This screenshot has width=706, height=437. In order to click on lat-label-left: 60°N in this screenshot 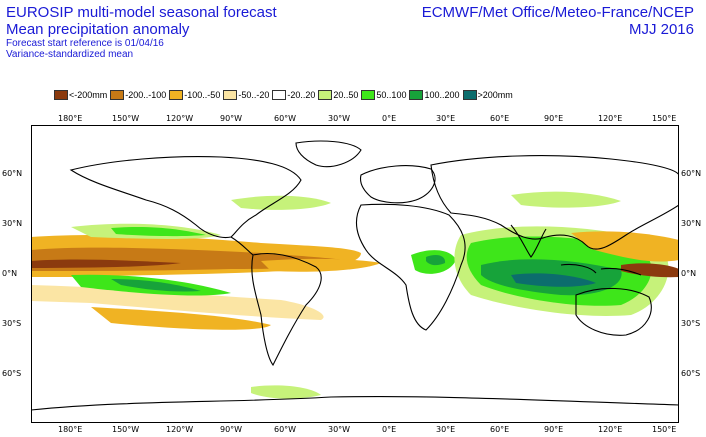, I will do `click(12, 173)`.